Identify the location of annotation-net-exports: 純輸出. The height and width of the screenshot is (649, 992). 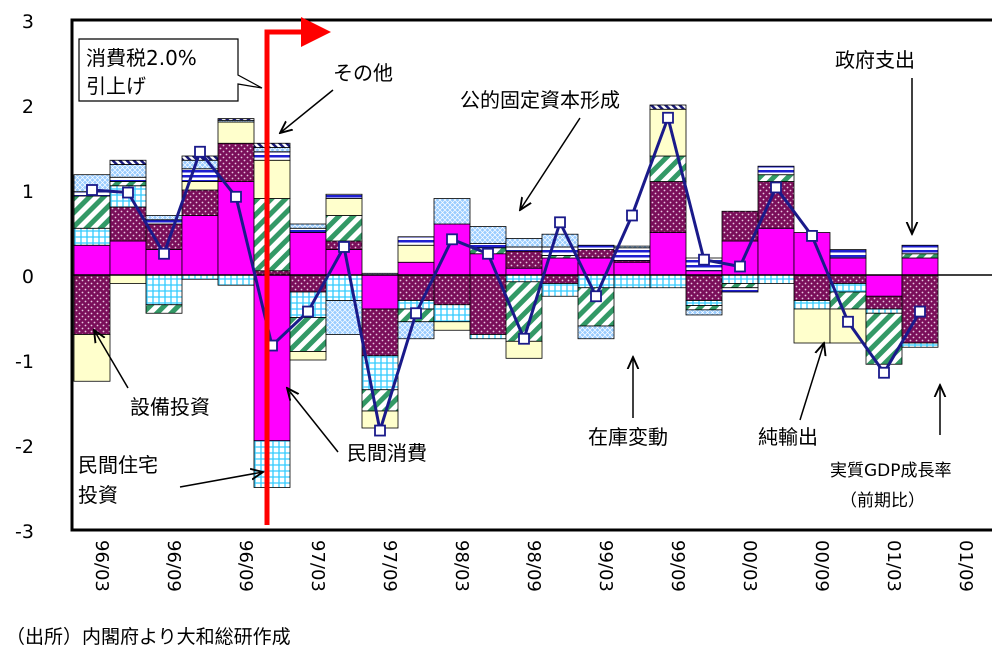
(788, 437).